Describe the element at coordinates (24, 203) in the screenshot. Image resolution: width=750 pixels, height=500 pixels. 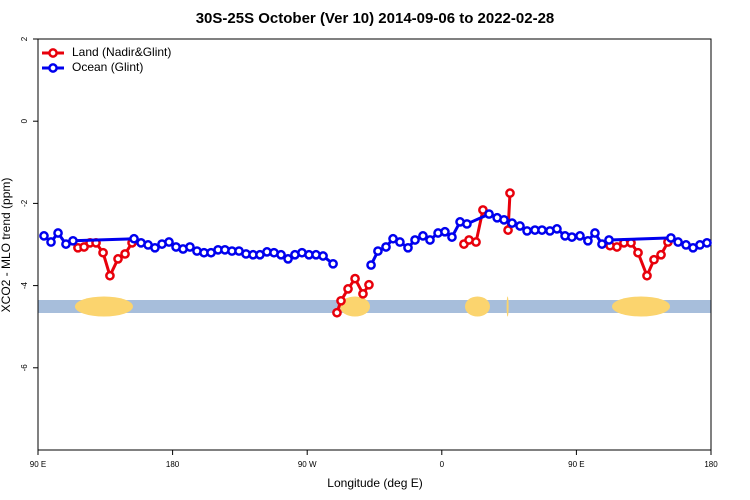
I see `y-tick-label: -2` at that location.